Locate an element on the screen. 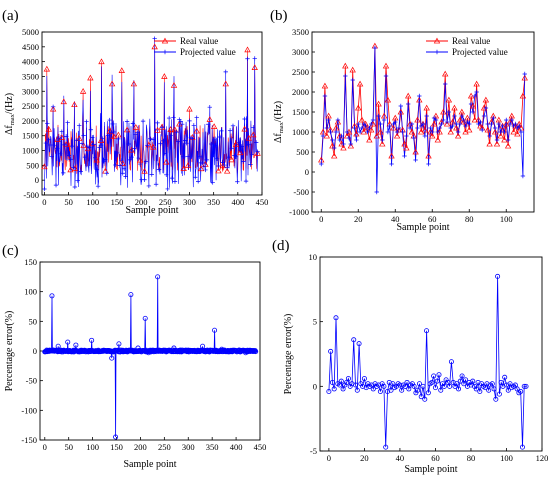 The width and height of the screenshot is (550, 477). y-tick-label-c: 150 is located at coordinates (30, 262).